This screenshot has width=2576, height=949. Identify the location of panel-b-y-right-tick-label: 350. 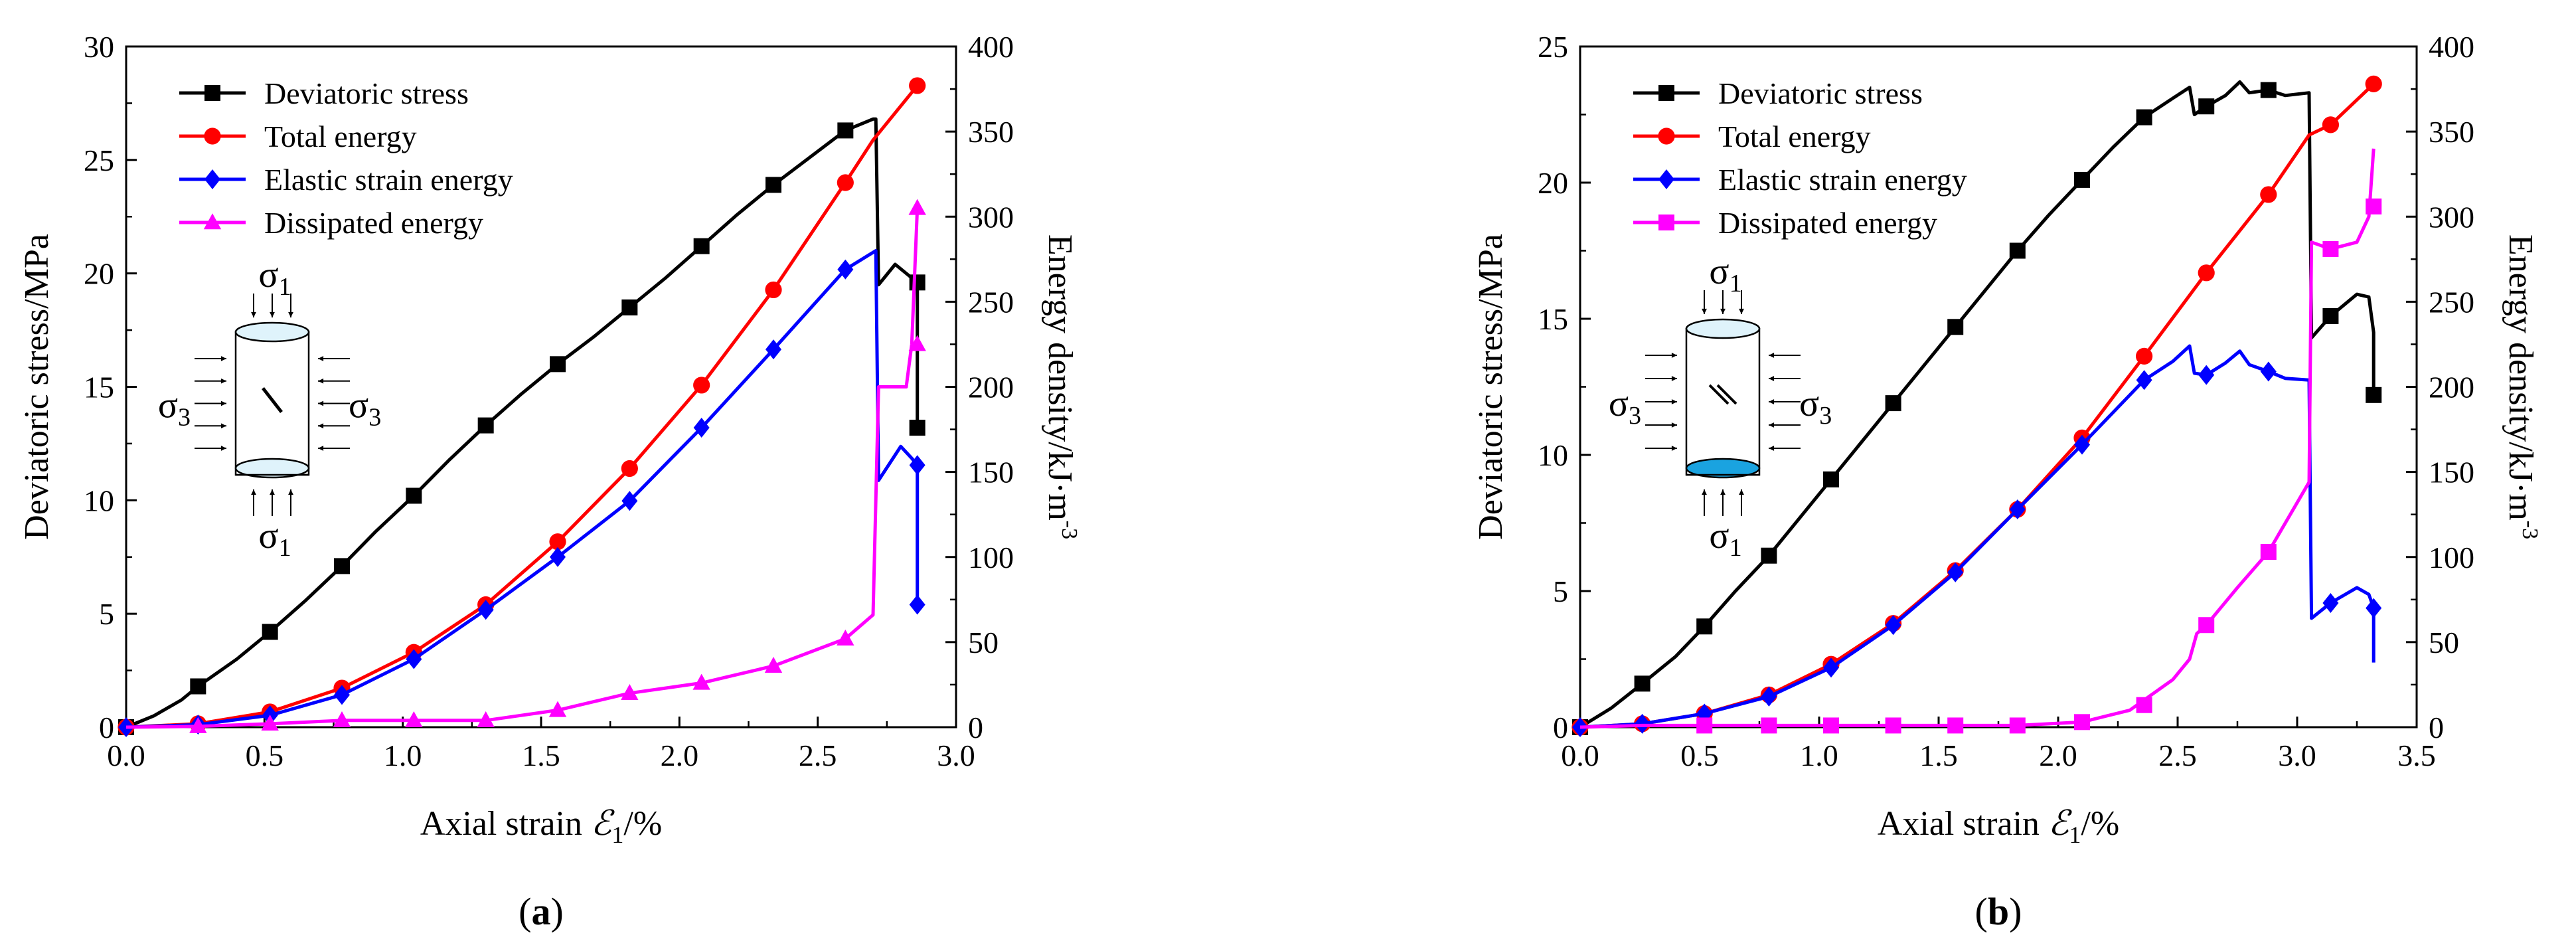
(2451, 132).